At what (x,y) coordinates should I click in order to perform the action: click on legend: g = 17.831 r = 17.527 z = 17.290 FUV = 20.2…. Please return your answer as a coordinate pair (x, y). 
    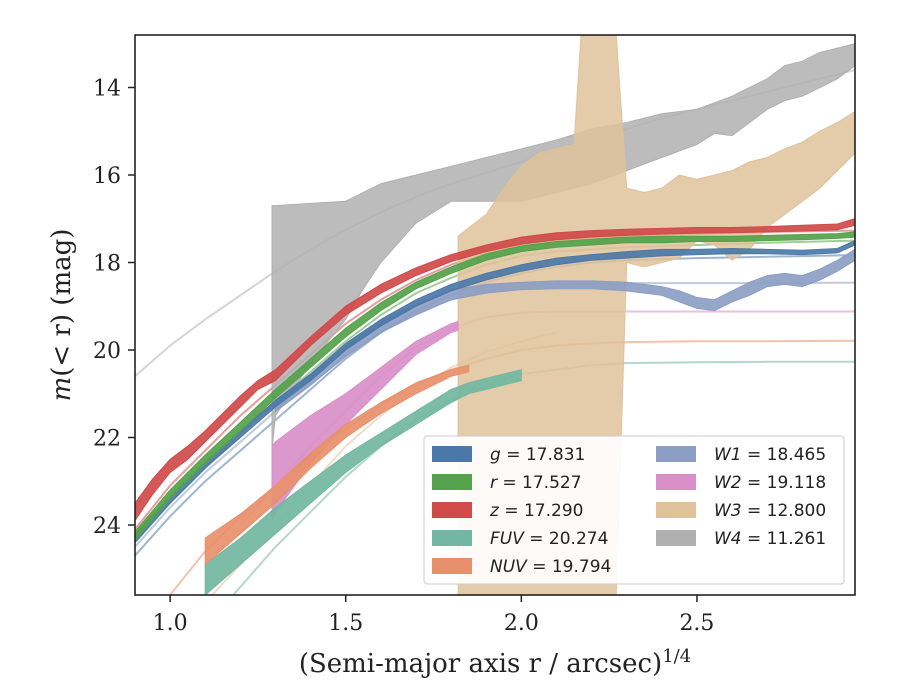
    Looking at the image, I should click on (634, 510).